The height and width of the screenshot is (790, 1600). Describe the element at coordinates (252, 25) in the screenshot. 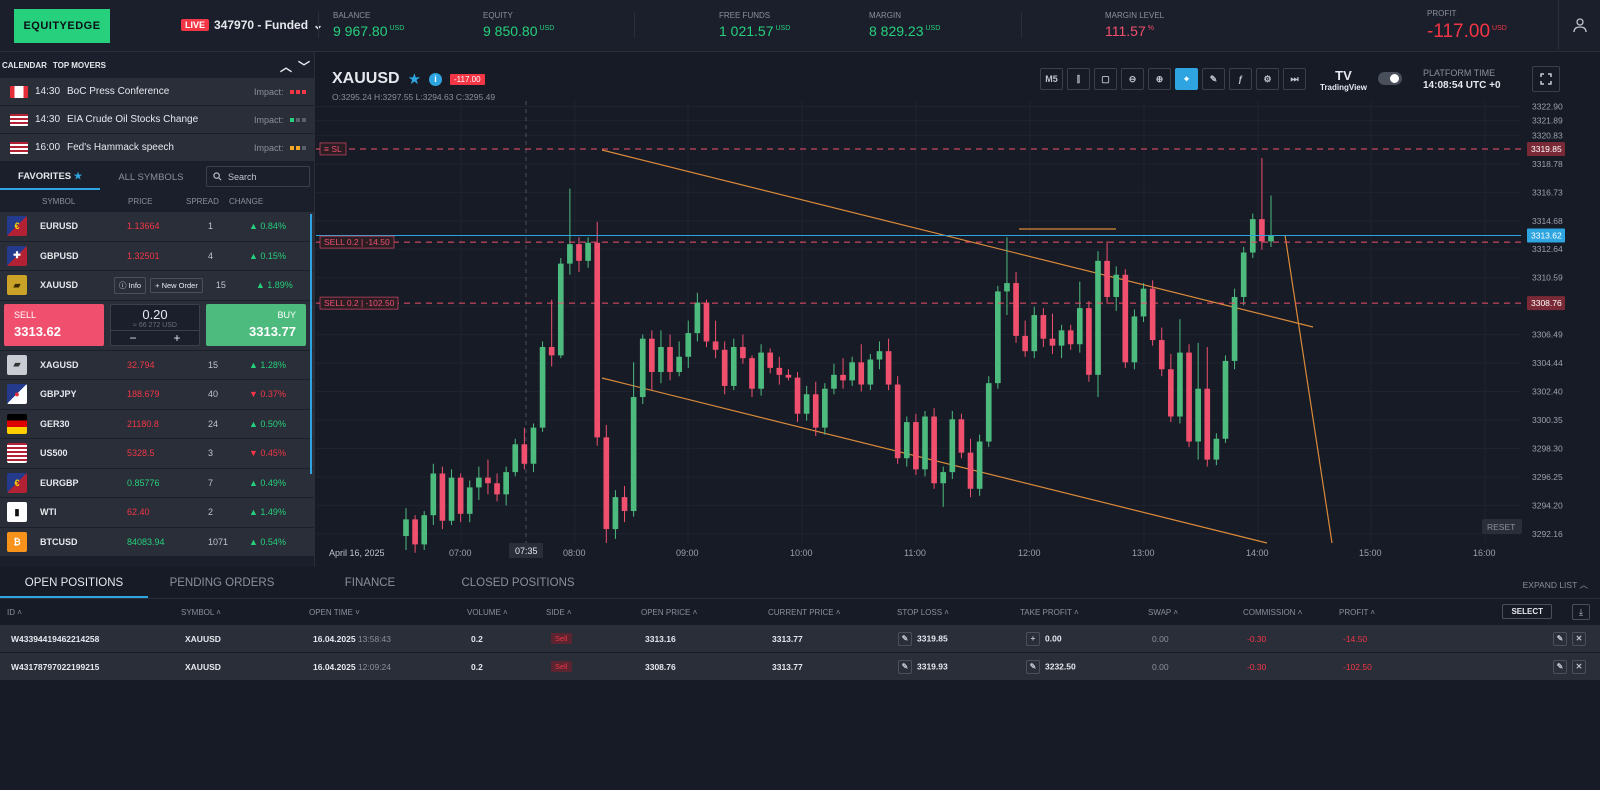

I see `account-selector: LIVE 347970 - Funded ⌄` at that location.